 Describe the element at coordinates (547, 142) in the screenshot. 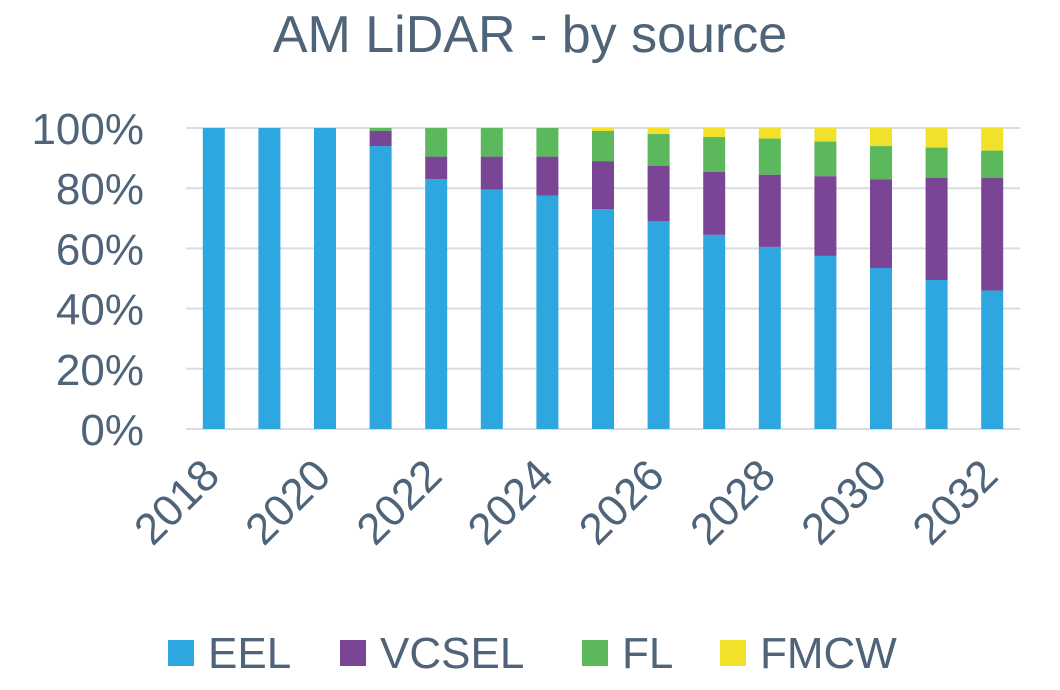

I see `bar-fl-2024` at that location.